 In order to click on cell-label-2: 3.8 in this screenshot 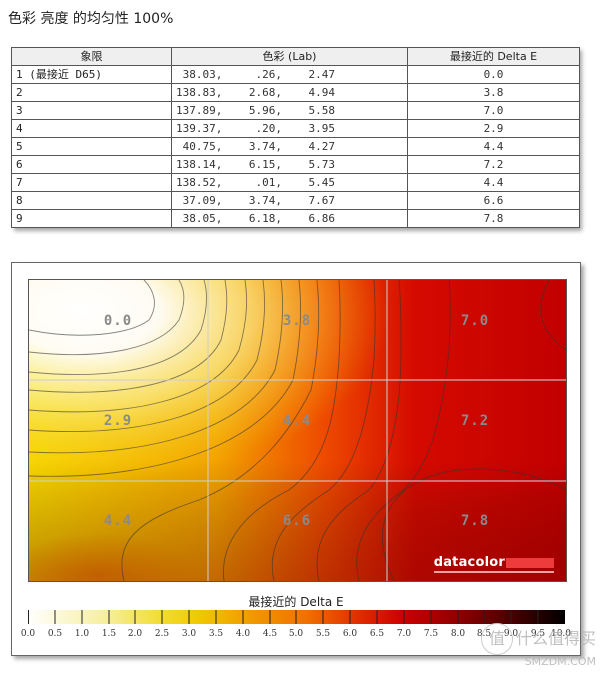, I will do `click(297, 321)`.